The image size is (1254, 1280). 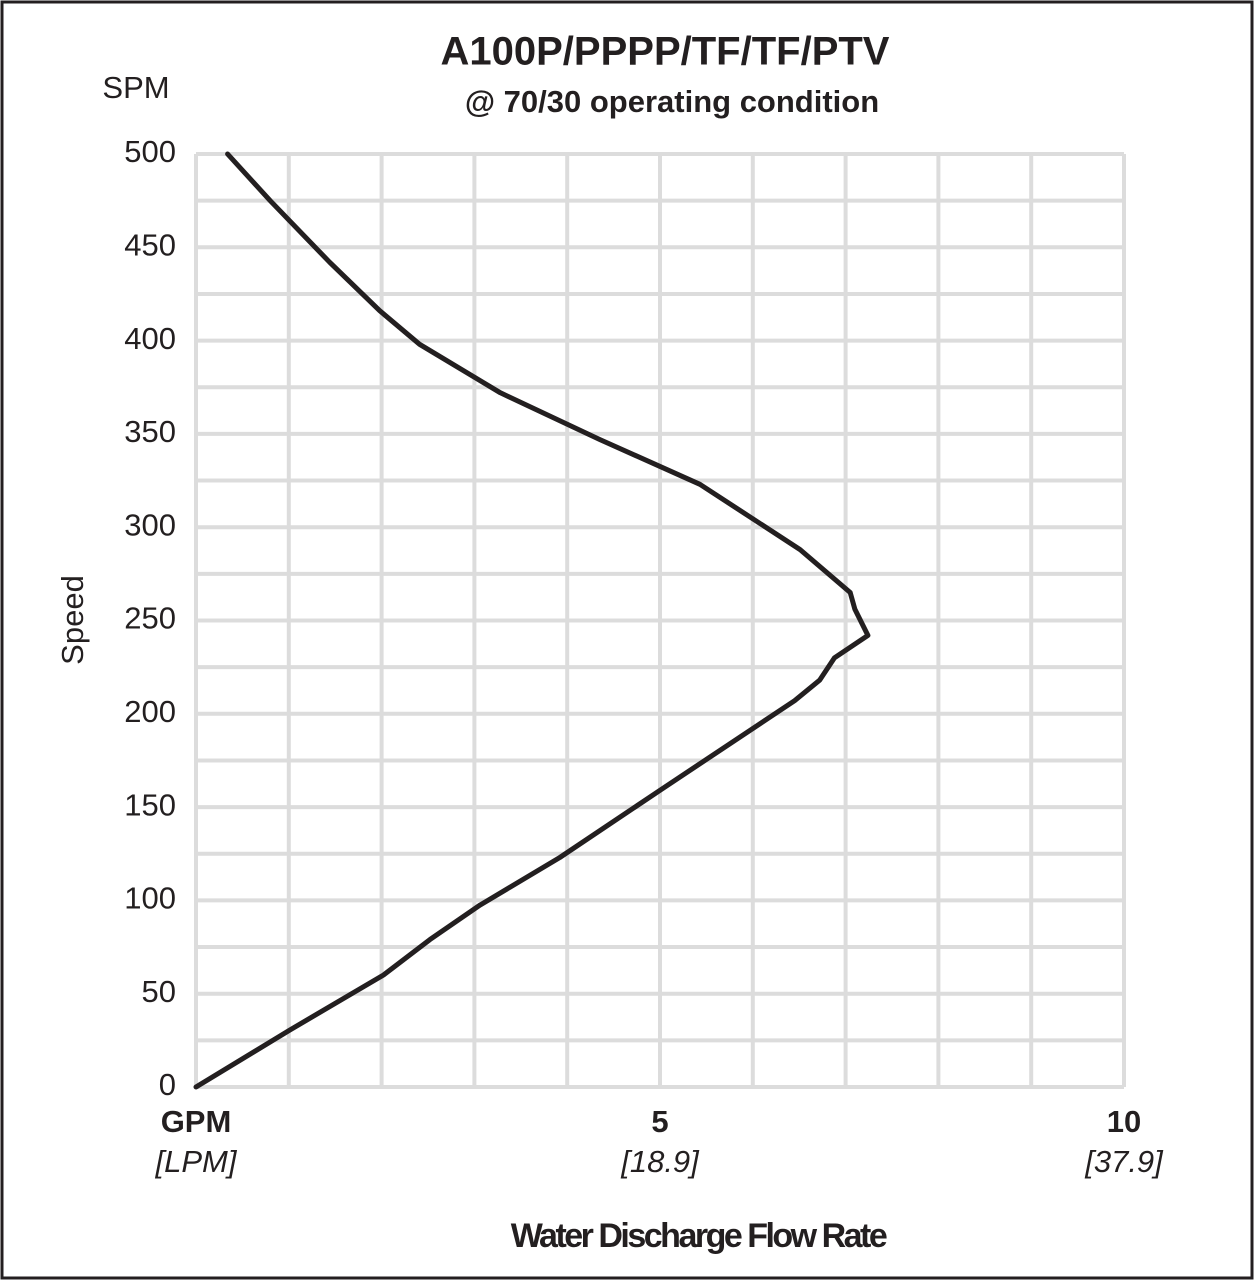 What do you see at coordinates (196, 1161) in the screenshot?
I see `x-tick-sublabel: [LPM]` at bounding box center [196, 1161].